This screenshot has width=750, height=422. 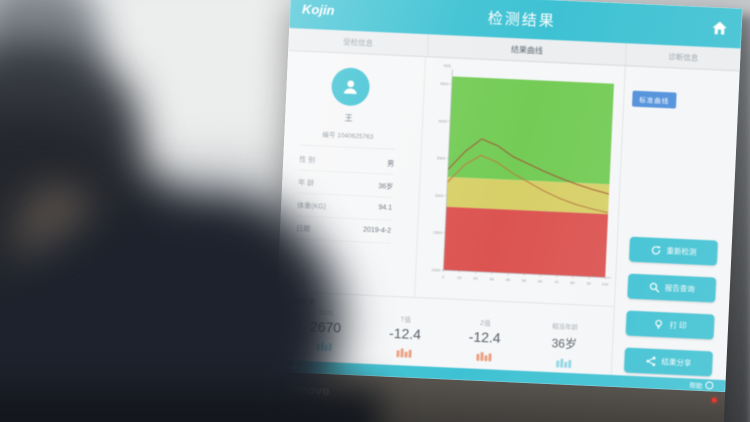 I want to click on stat-equivalent-age: 相当年龄 36岁, so click(x=564, y=347).